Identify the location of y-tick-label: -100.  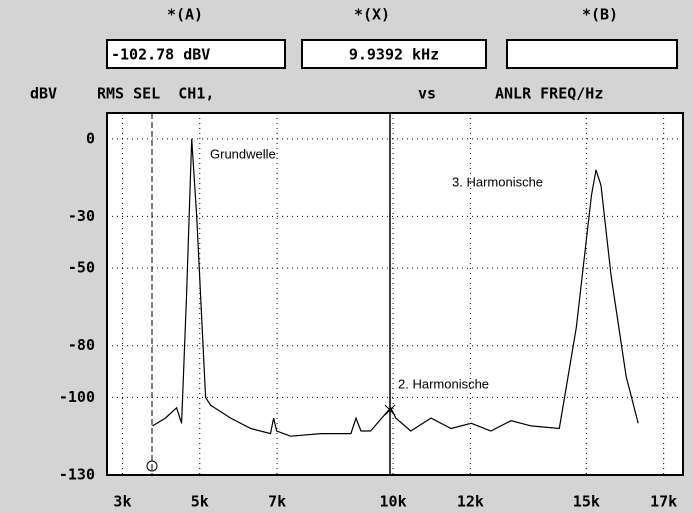
(77, 397).